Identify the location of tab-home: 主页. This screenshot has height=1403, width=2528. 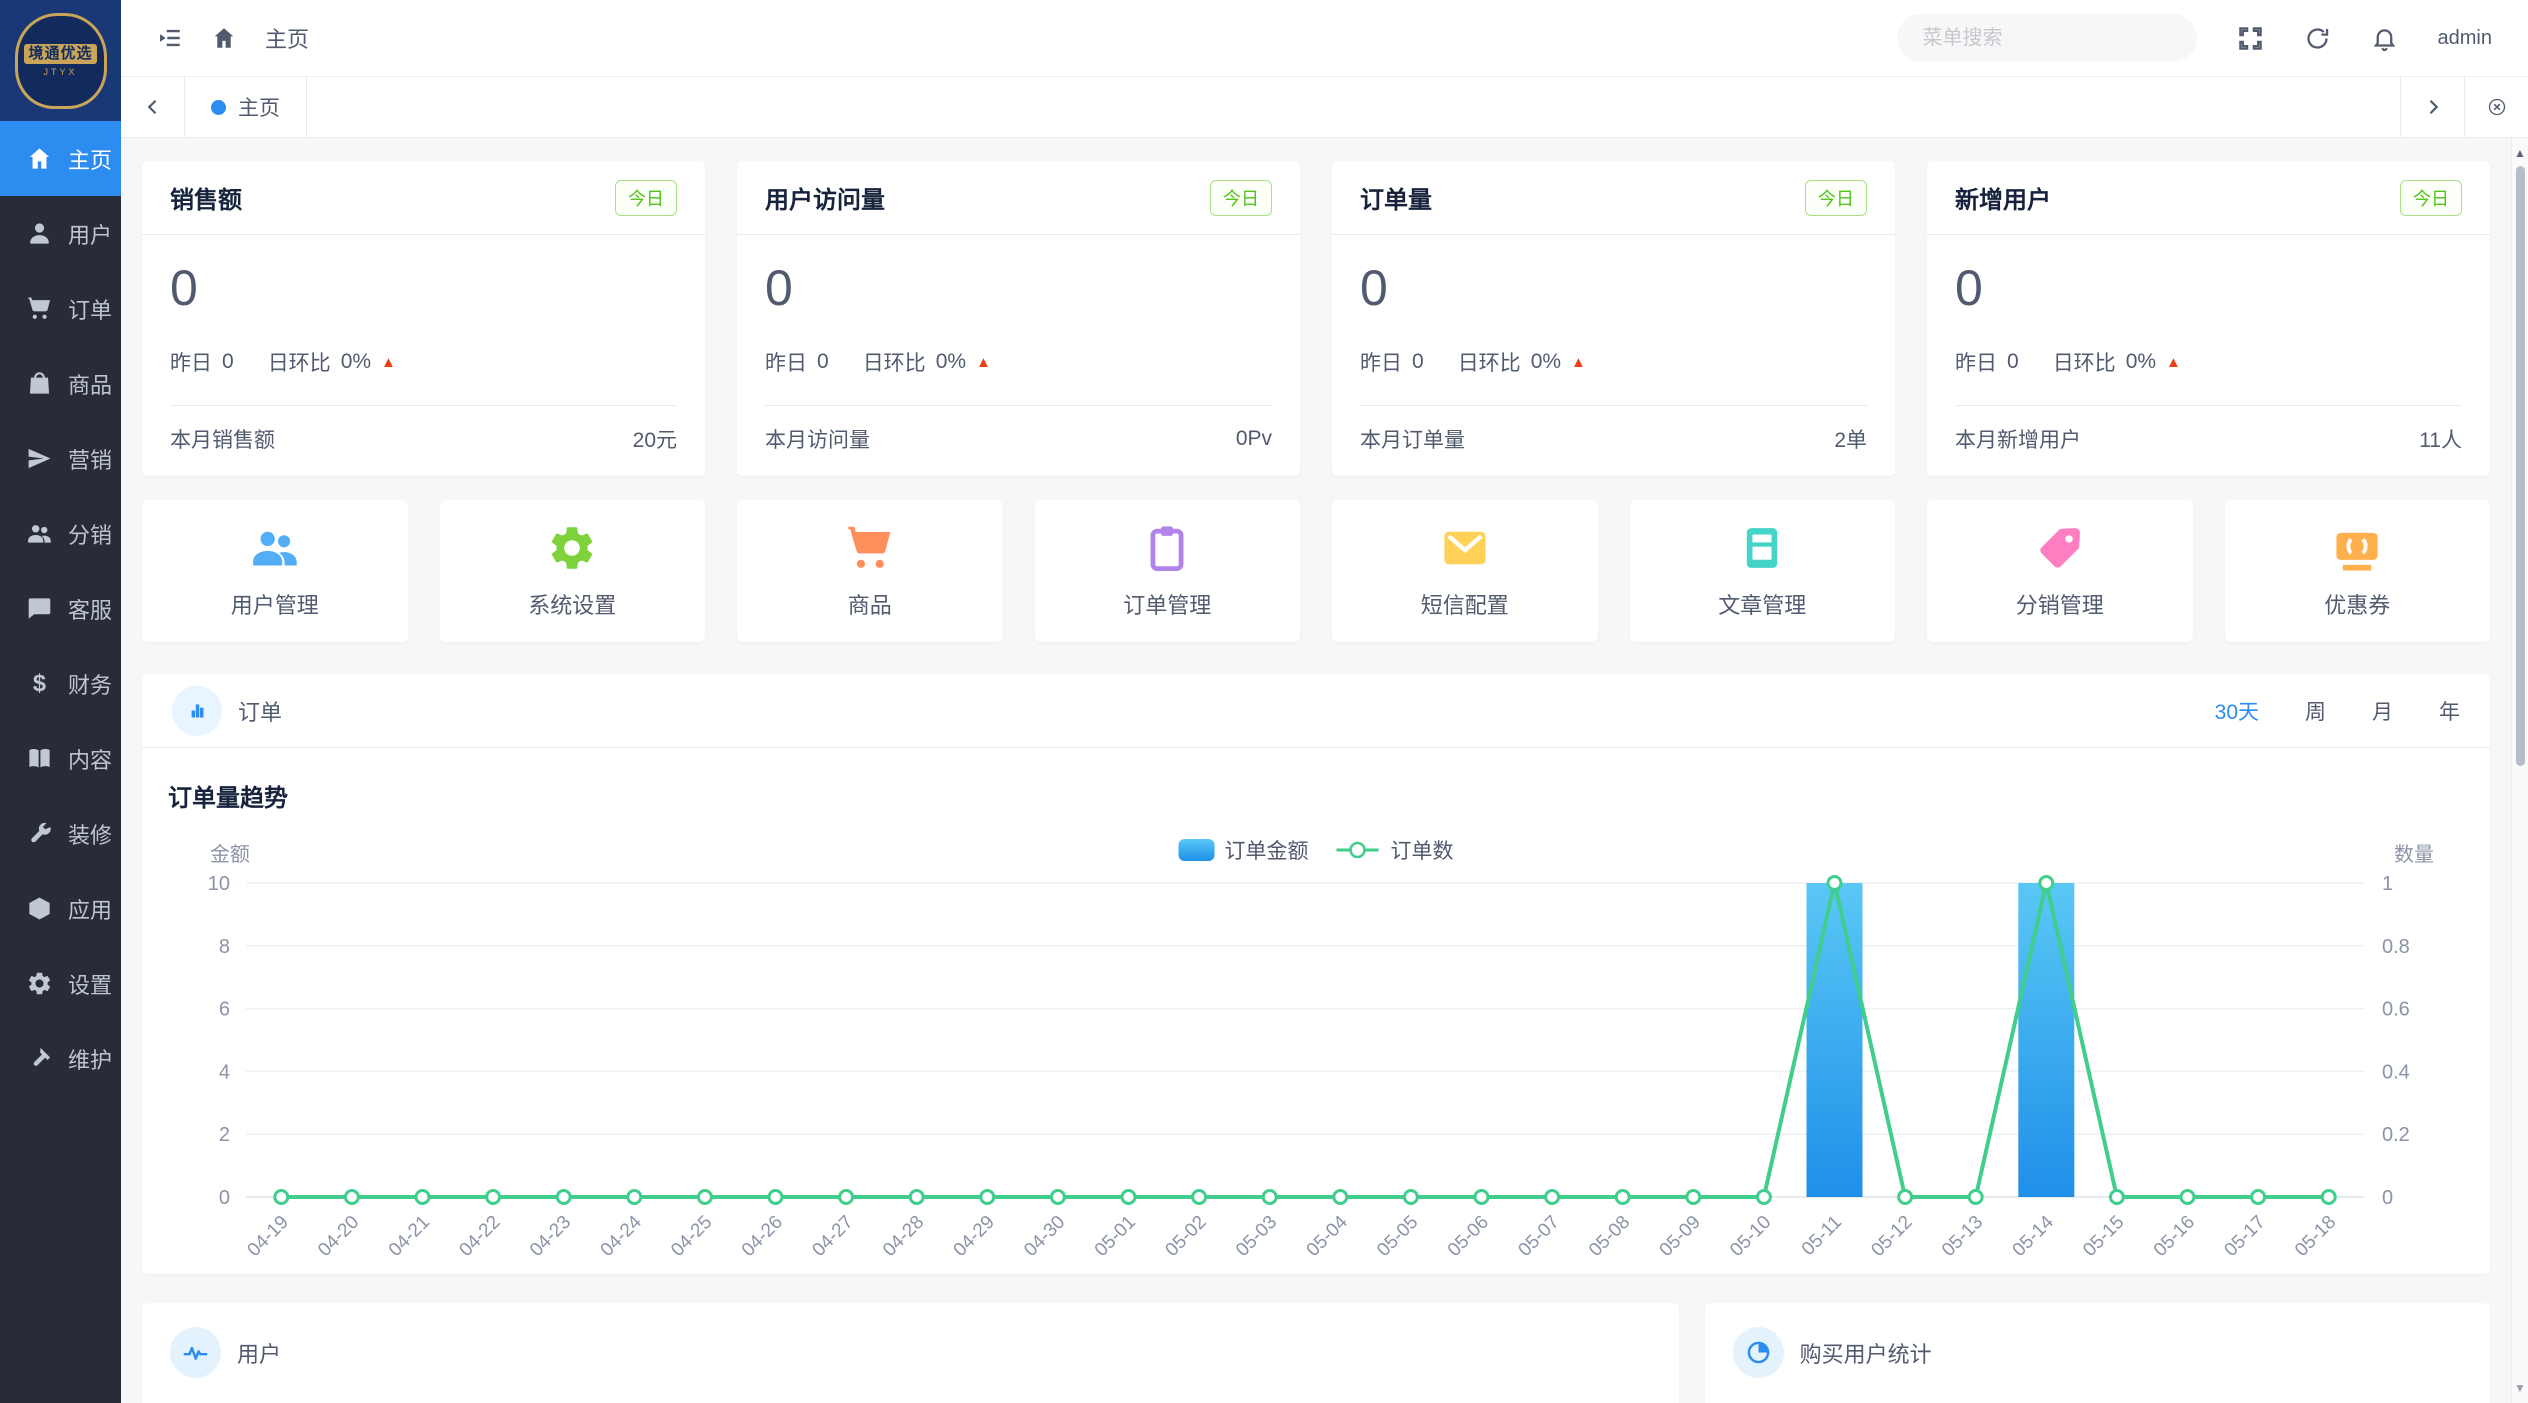
(246, 107).